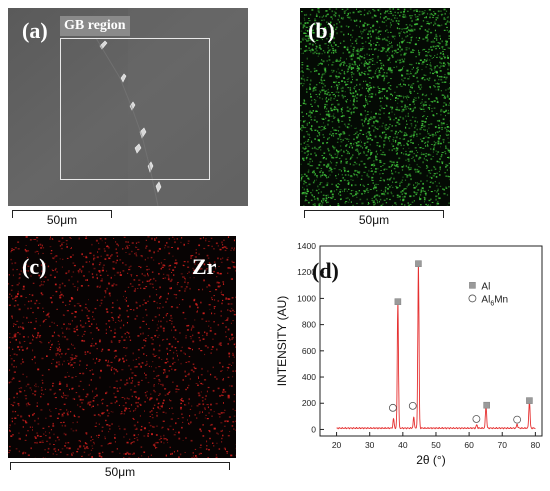 The image size is (550, 491). Describe the element at coordinates (313, 429) in the screenshot. I see `y-tick-label: 0` at that location.